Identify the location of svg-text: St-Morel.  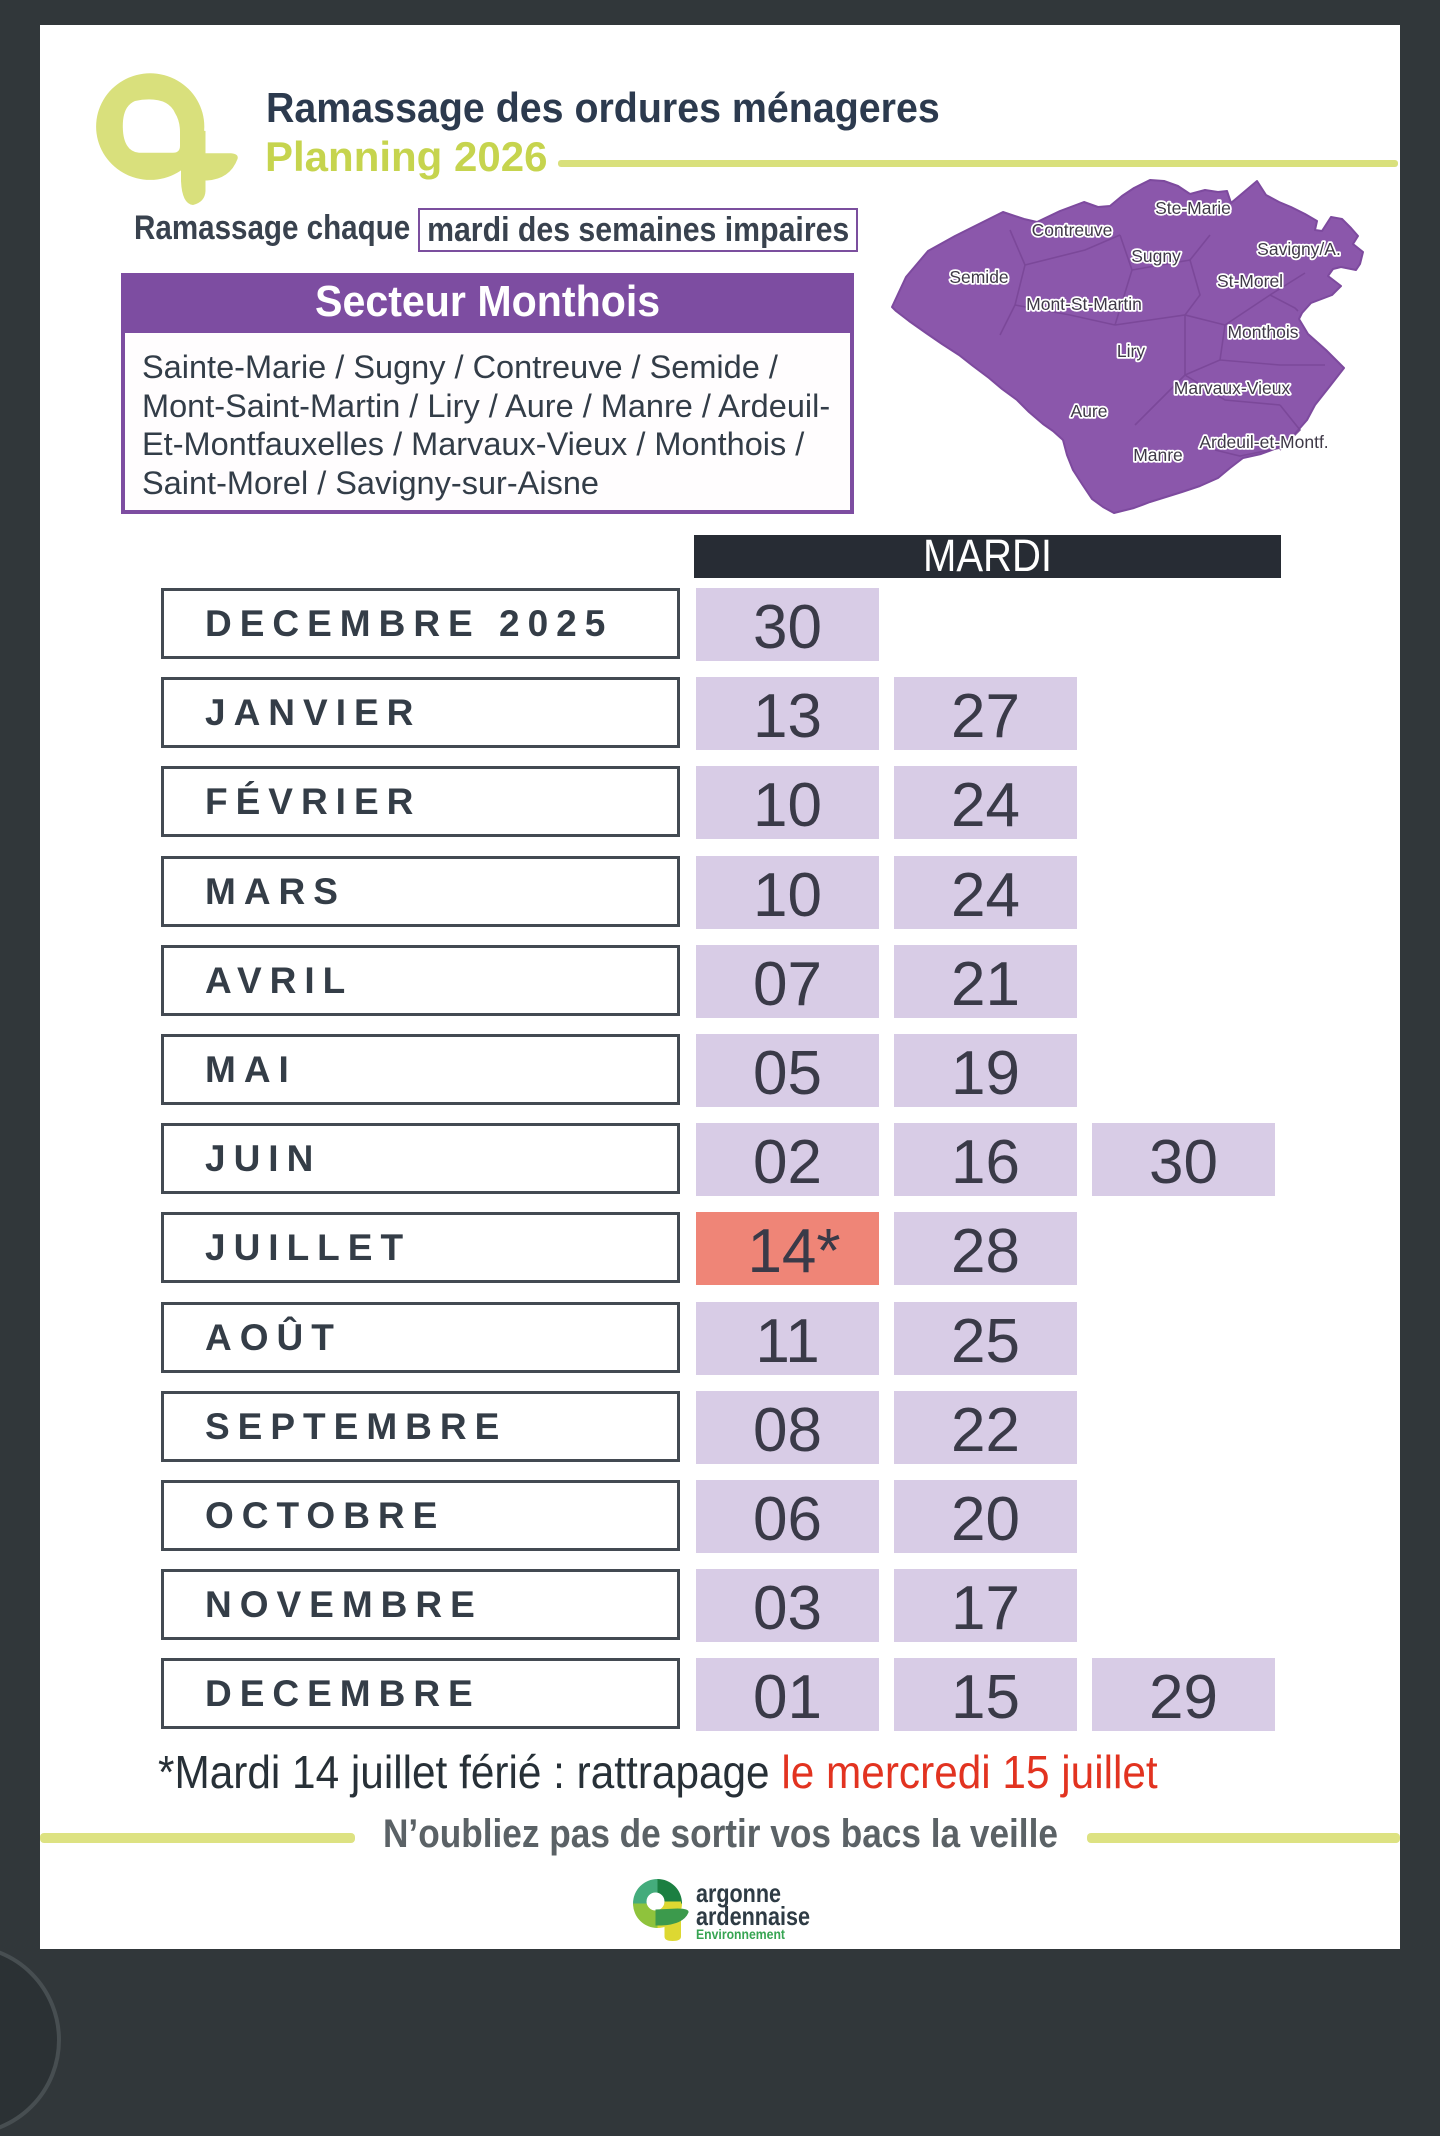
(1250, 281).